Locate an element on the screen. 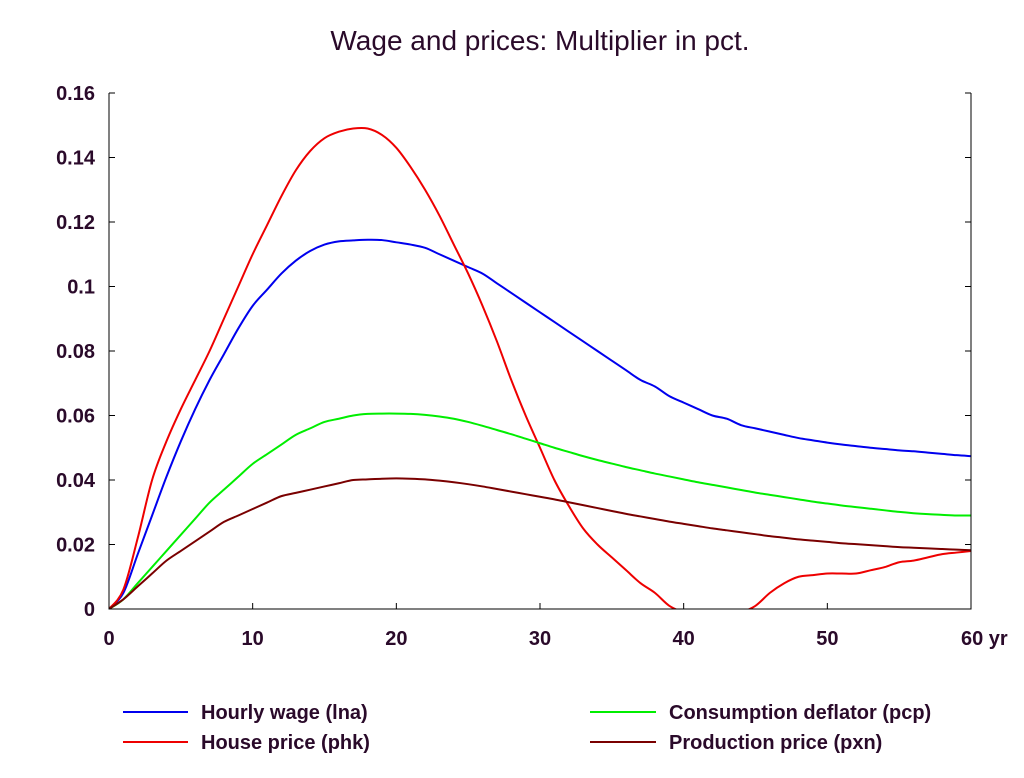 This screenshot has height=778, width=1024. y-tick-label: 0.08 is located at coordinates (75, 352).